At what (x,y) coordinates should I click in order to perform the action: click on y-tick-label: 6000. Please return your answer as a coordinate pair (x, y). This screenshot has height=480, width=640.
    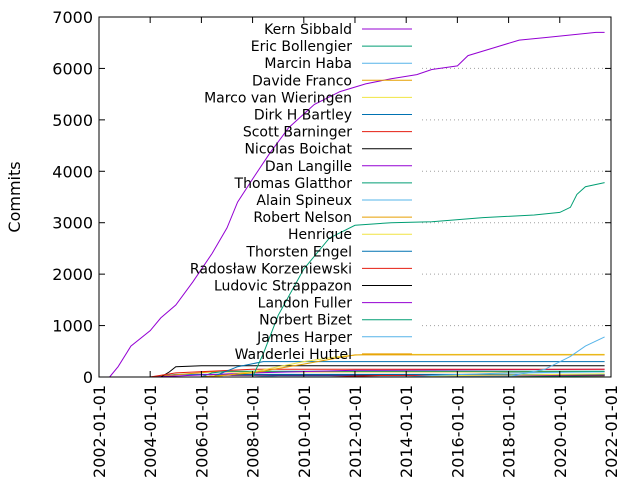
    Looking at the image, I should click on (72, 68).